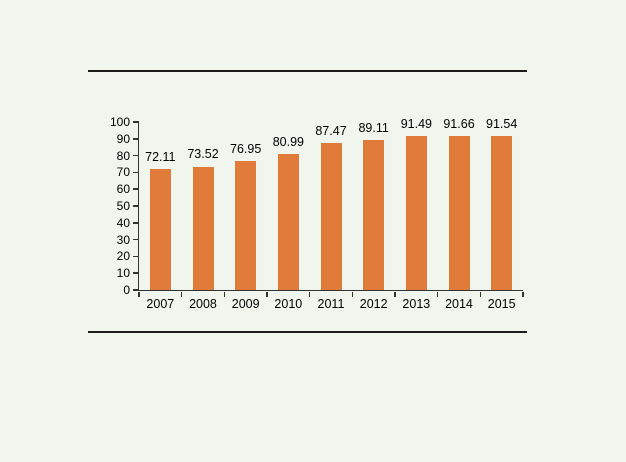  Describe the element at coordinates (502, 124) in the screenshot. I see `bar-value-label: 91.54` at that location.